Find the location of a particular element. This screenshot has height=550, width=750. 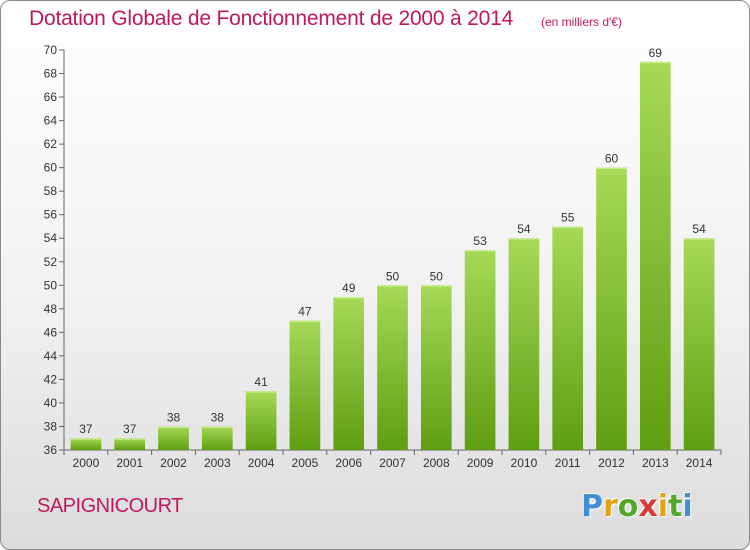

y-tick-label: 50 is located at coordinates (51, 285).